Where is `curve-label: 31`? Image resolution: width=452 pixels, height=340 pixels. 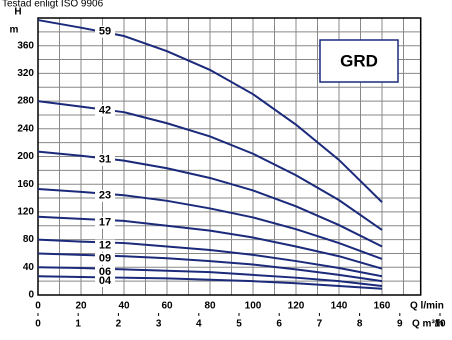 curve-label: 31 is located at coordinates (105, 160).